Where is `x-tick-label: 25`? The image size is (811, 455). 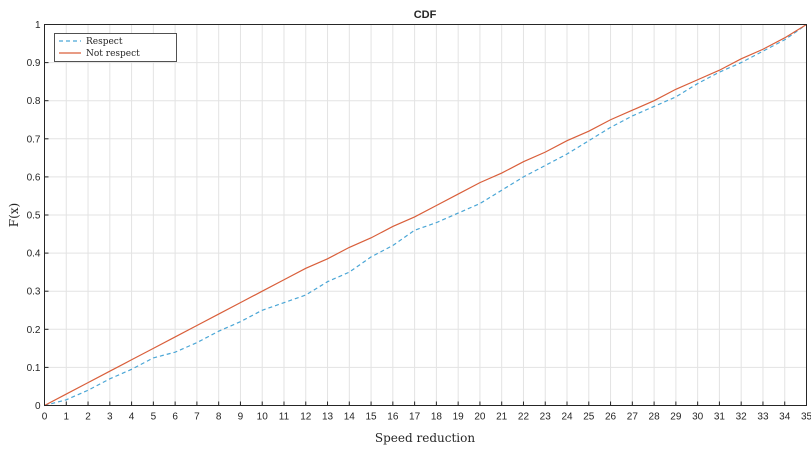
x-tick-label: 25 is located at coordinates (589, 417).